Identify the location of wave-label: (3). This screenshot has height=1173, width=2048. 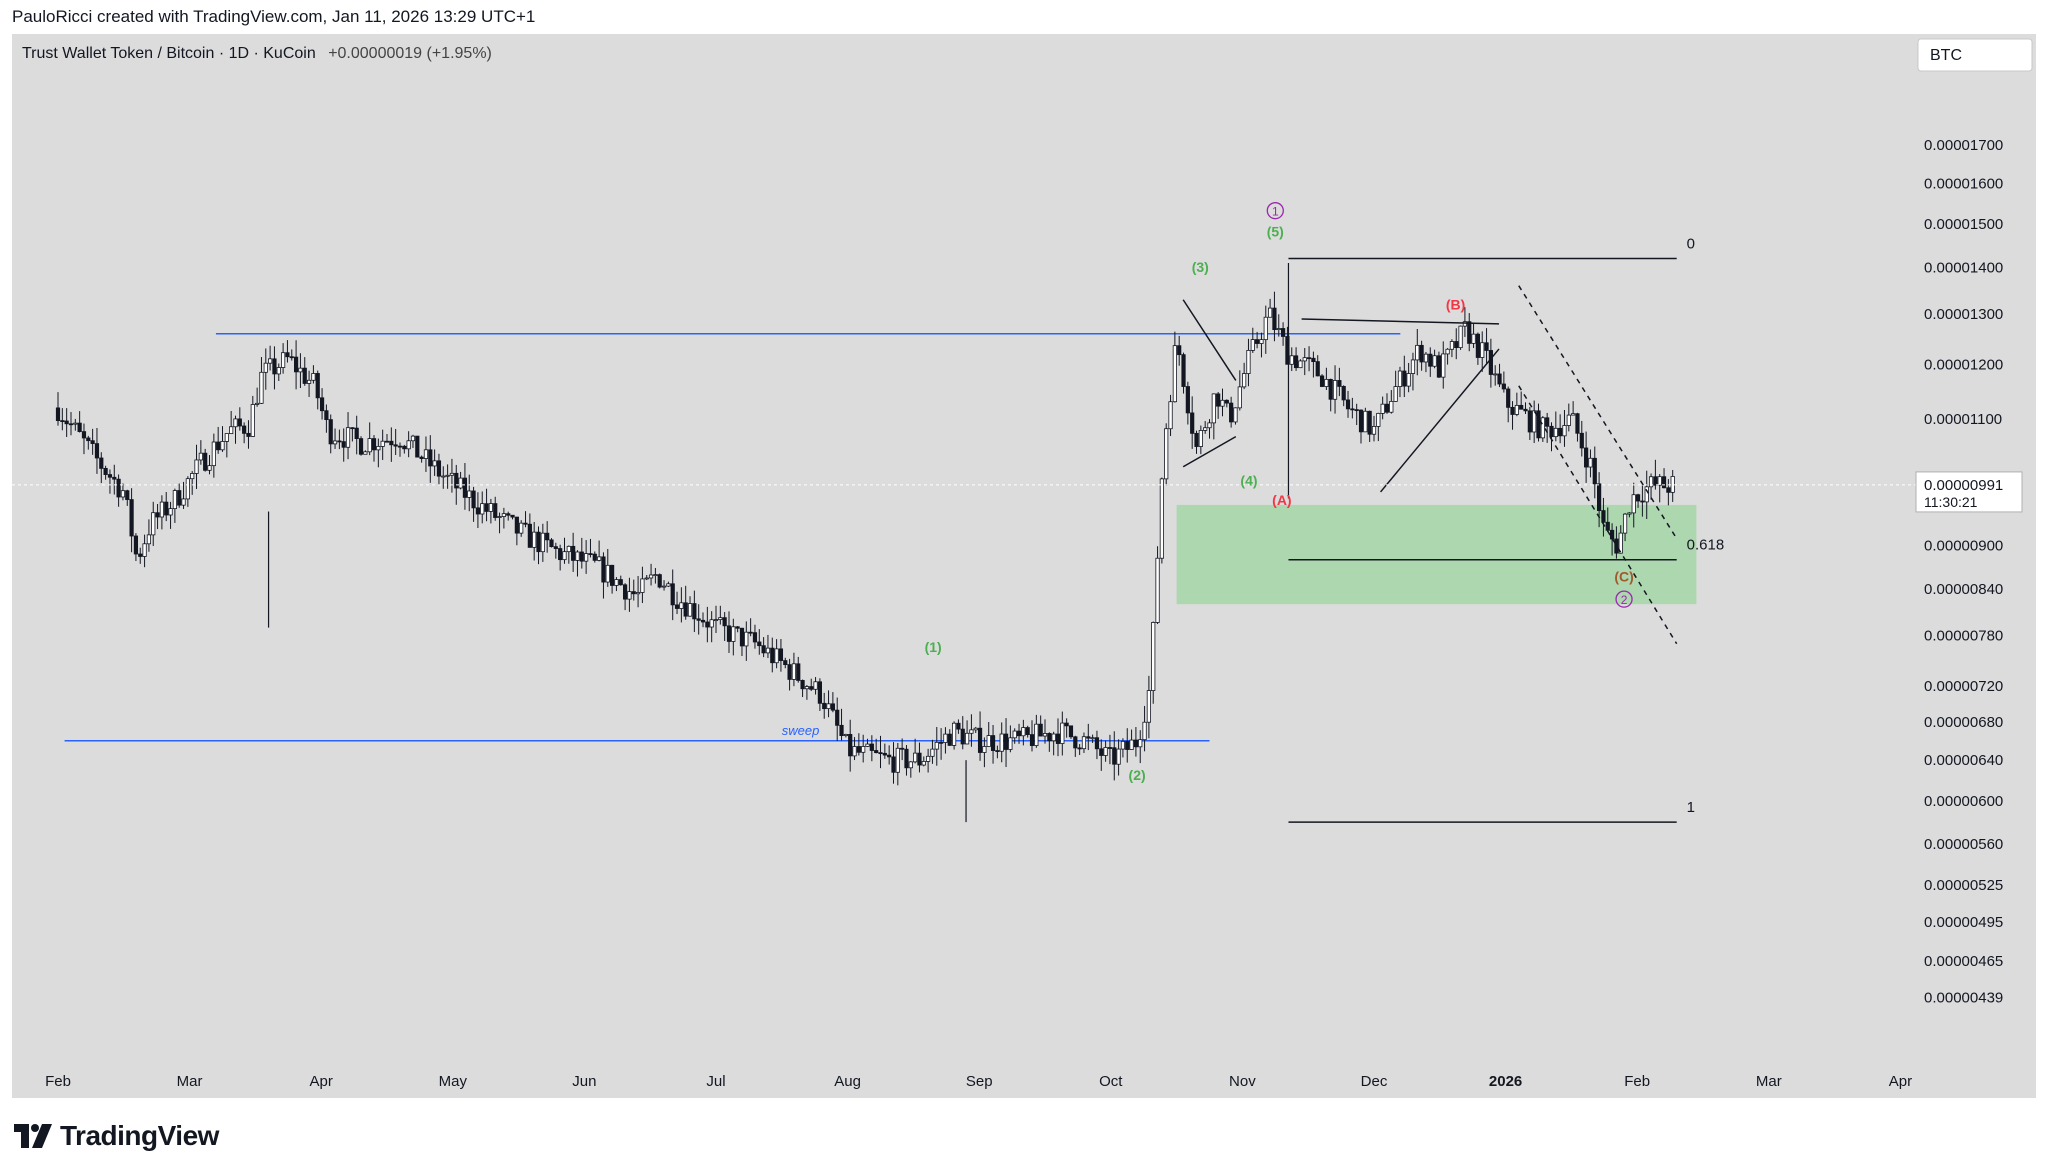
(1200, 267).